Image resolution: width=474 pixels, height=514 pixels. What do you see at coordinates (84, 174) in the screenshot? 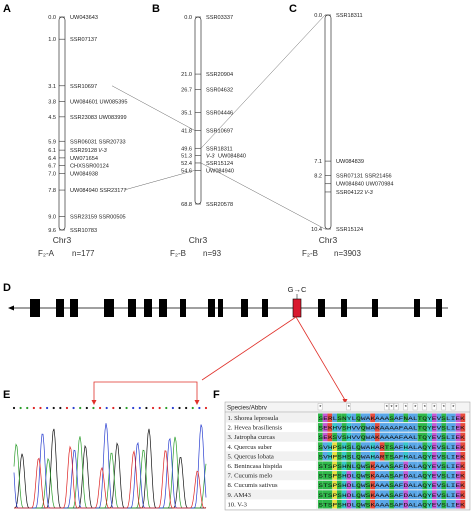
I see `marker-label: UW084938` at bounding box center [84, 174].